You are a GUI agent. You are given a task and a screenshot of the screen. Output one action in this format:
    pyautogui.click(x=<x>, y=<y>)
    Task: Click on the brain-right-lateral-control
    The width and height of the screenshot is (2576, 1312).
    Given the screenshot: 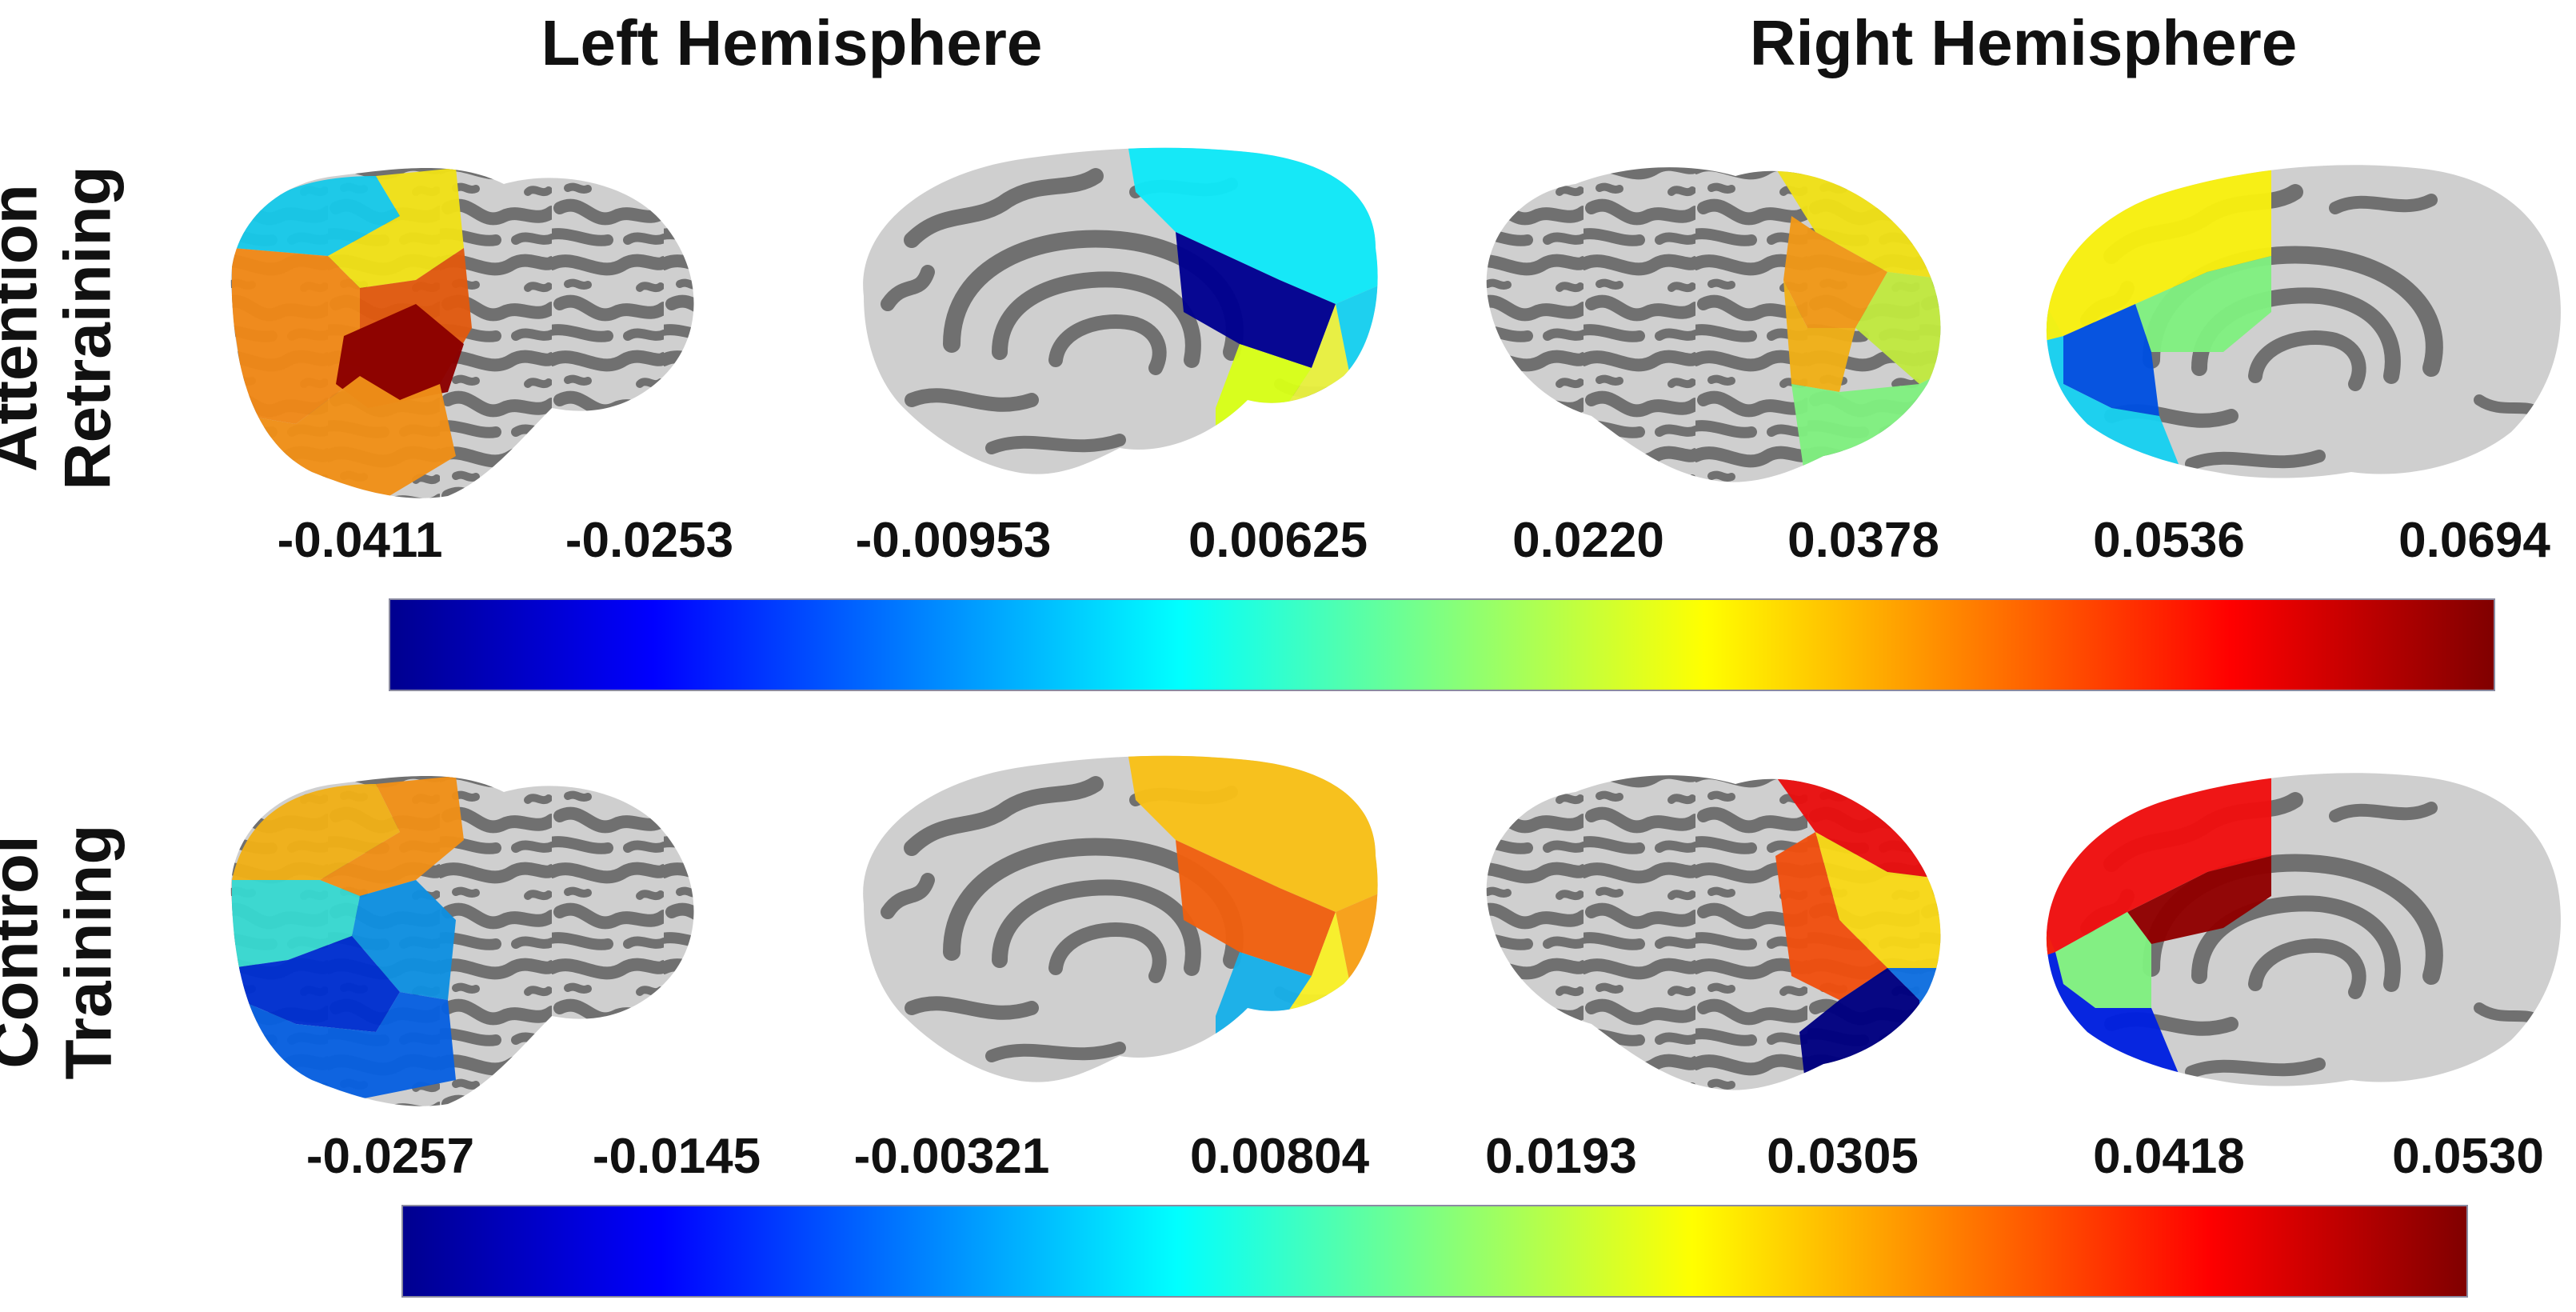 What is the action you would take?
    pyautogui.click(x=1714, y=932)
    